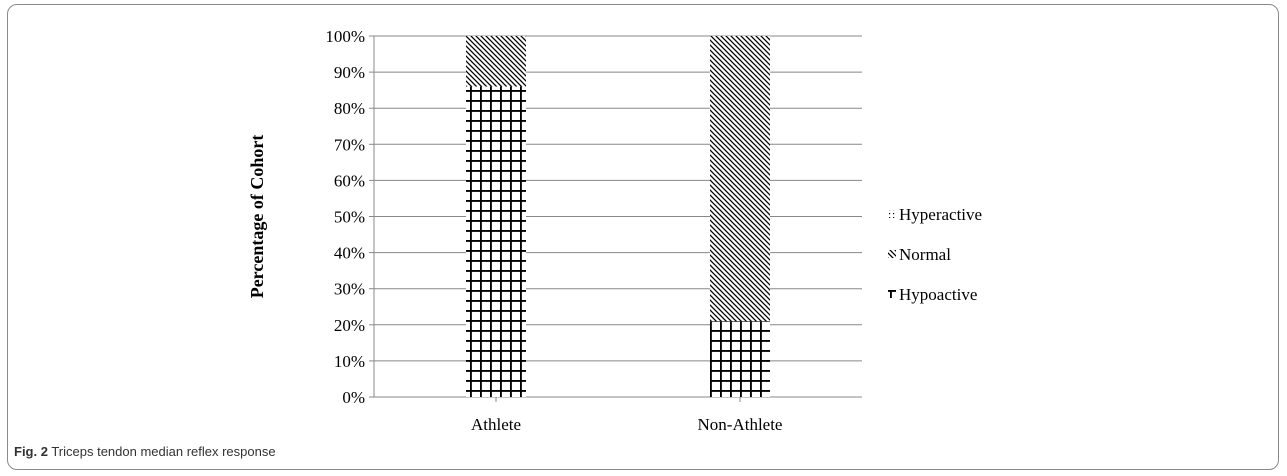  What do you see at coordinates (345, 36) in the screenshot?
I see `y-tick-label: 100%` at bounding box center [345, 36].